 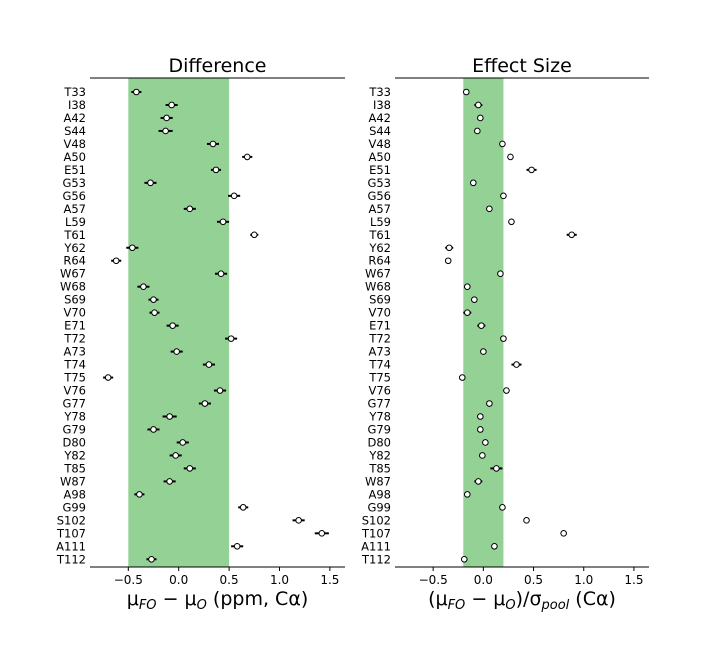 What do you see at coordinates (218, 66) in the screenshot?
I see `panel-title: Difference` at bounding box center [218, 66].